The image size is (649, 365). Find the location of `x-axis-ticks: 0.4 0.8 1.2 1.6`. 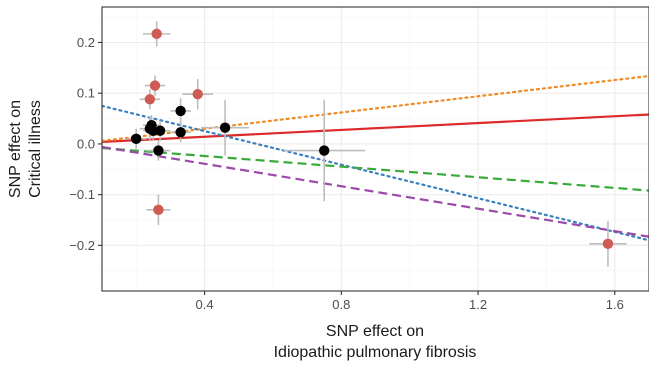

x-axis-ticks: 0.4 0.8 1.2 1.6 is located at coordinates (410, 301).